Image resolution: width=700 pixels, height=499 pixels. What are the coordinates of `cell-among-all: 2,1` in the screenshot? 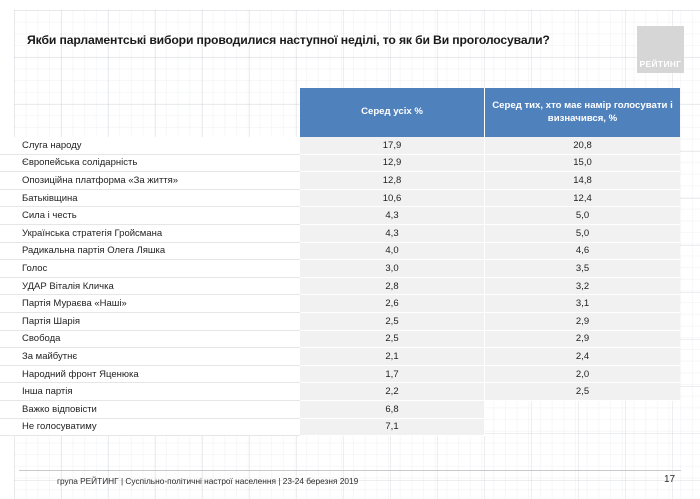 It's located at (392, 357).